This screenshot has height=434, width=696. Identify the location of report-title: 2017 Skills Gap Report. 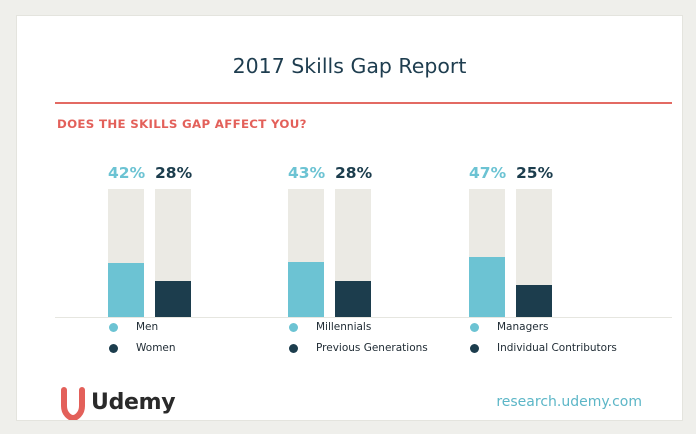
(349, 66).